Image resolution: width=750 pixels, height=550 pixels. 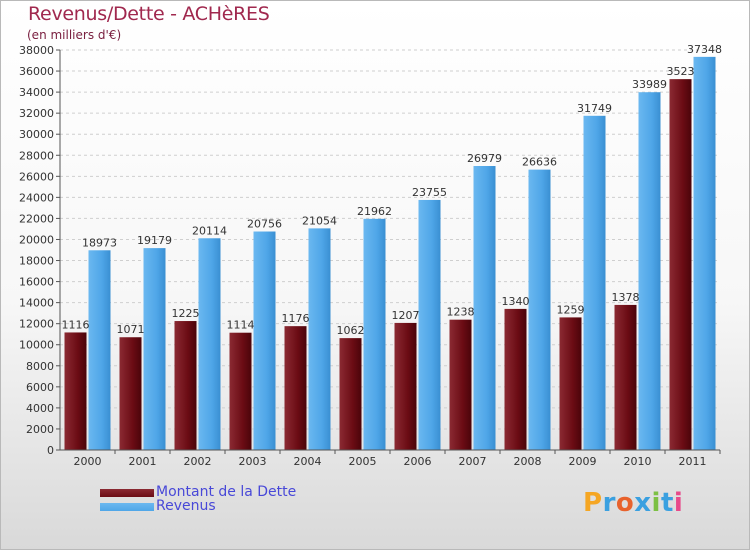 What do you see at coordinates (36, 261) in the screenshot?
I see `y-tick-label: 18000` at bounding box center [36, 261].